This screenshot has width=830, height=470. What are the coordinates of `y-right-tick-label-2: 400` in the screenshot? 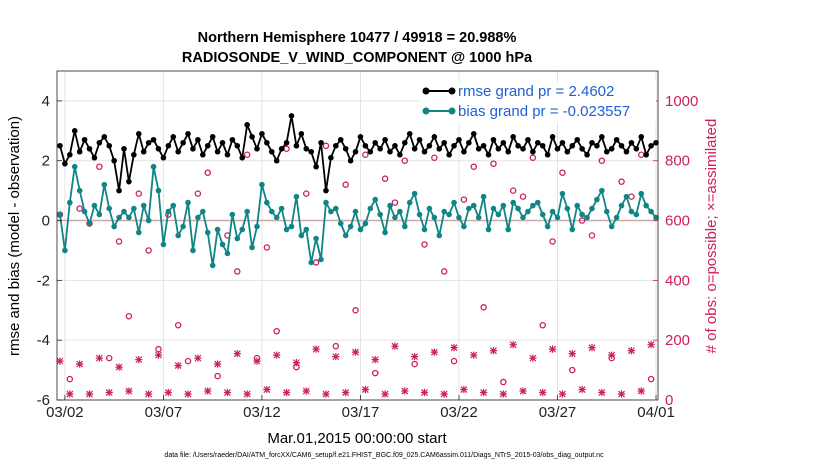 It's located at (677, 280).